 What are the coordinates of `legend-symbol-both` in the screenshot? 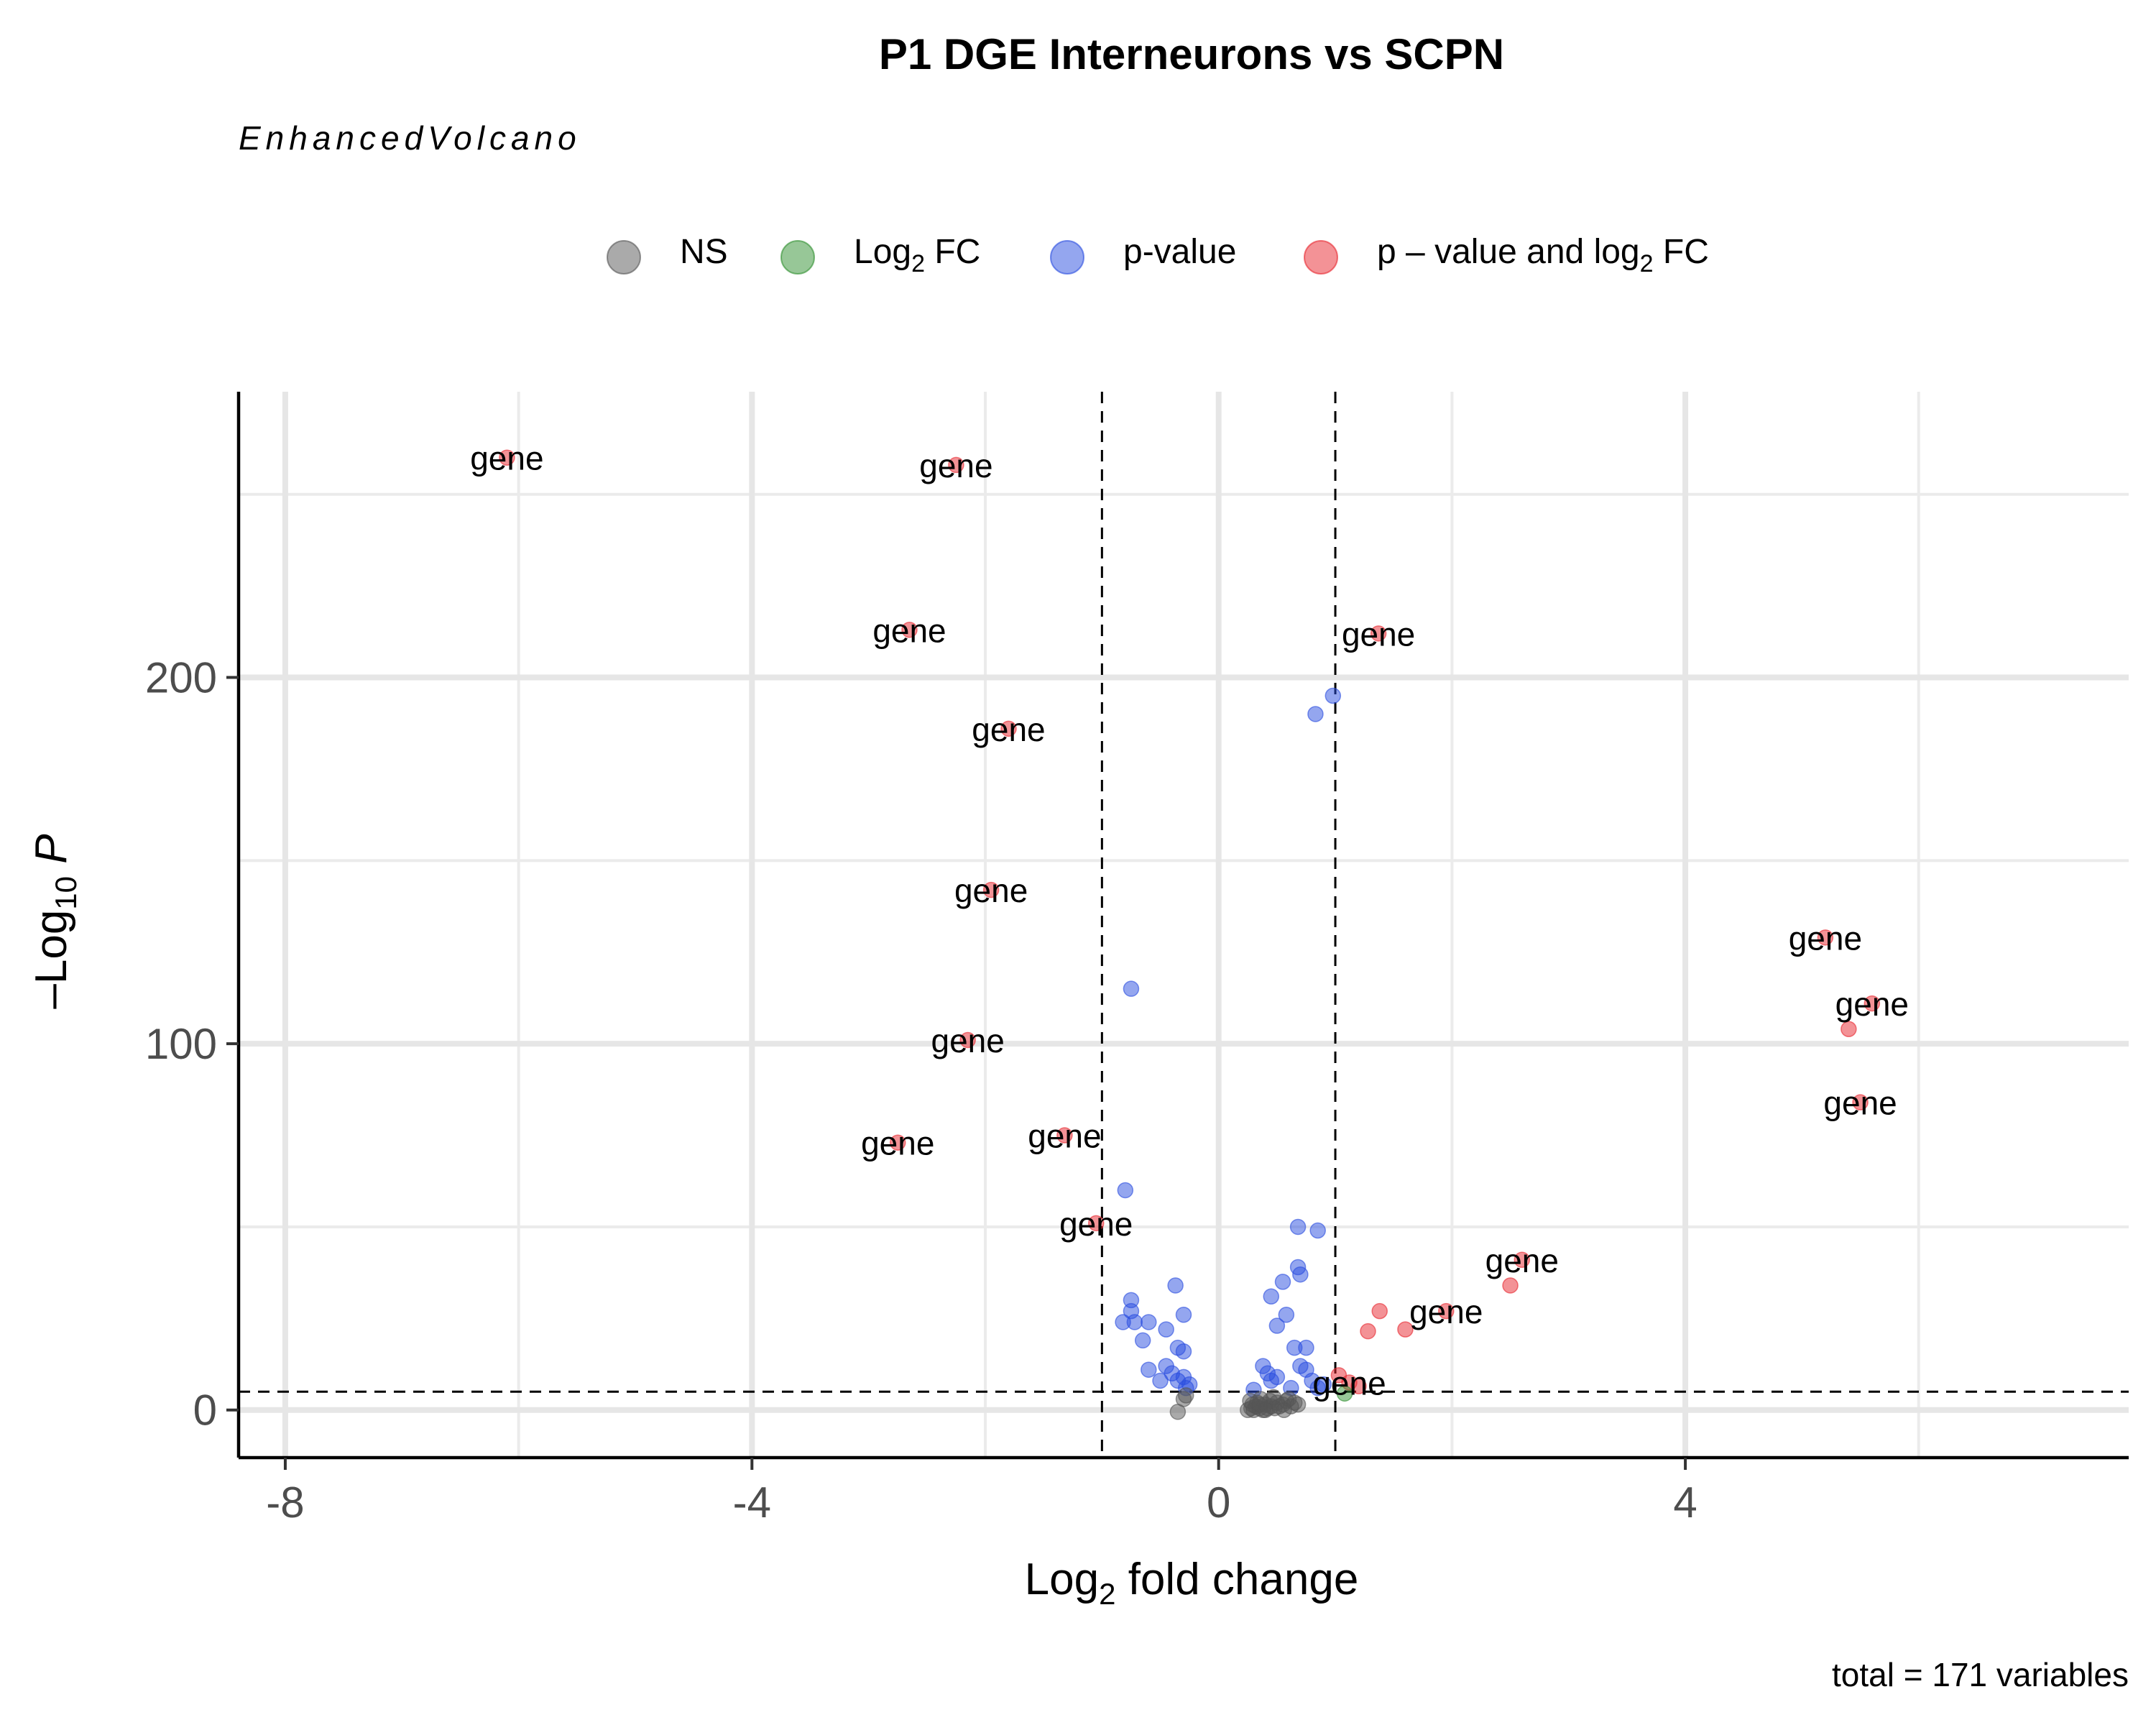 It's located at (1321, 257).